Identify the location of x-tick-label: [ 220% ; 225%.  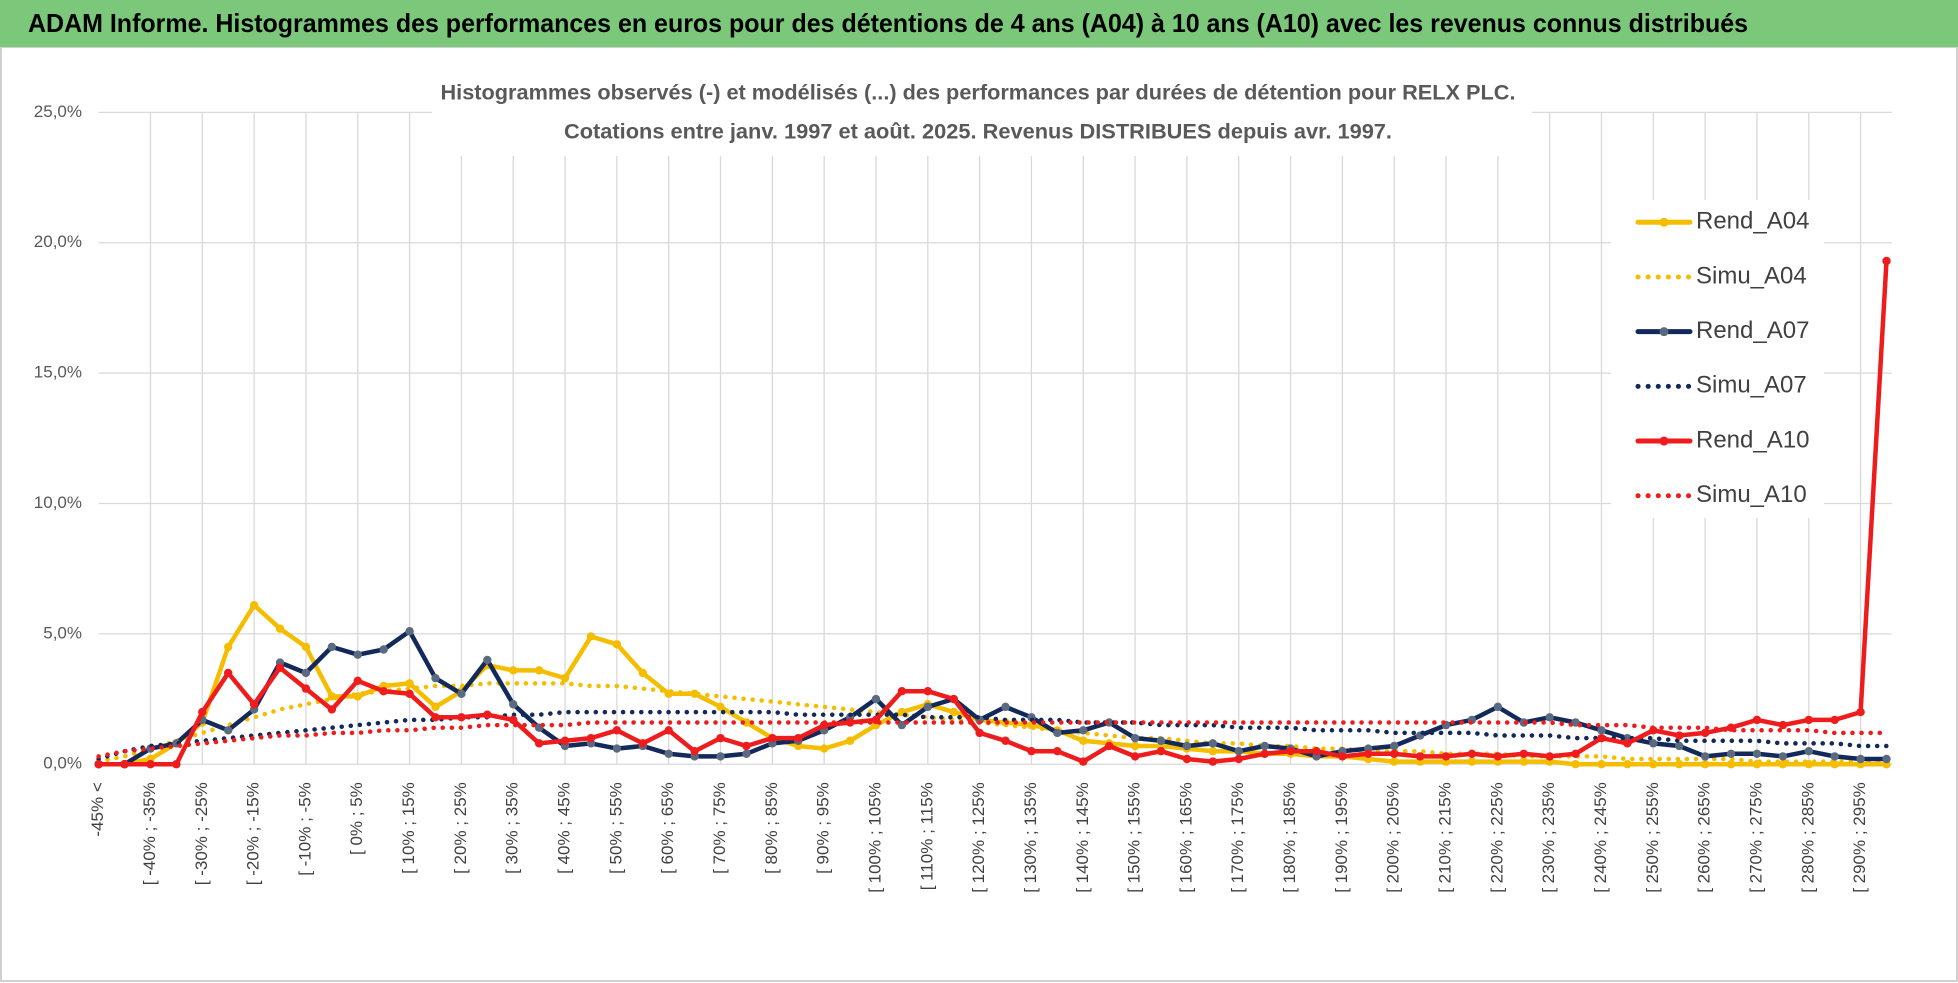
(1496, 837).